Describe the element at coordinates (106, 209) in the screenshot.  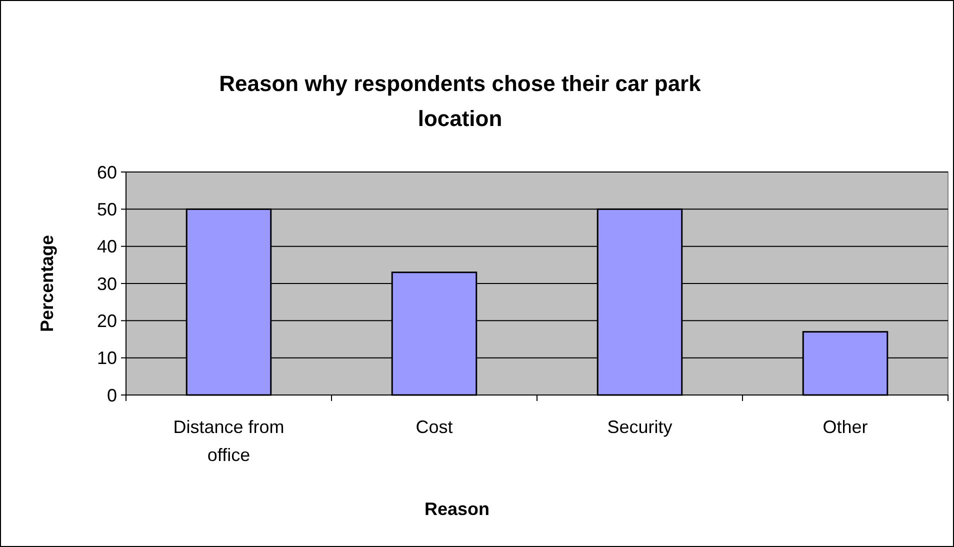
I see `y-tick-label: 50` at that location.